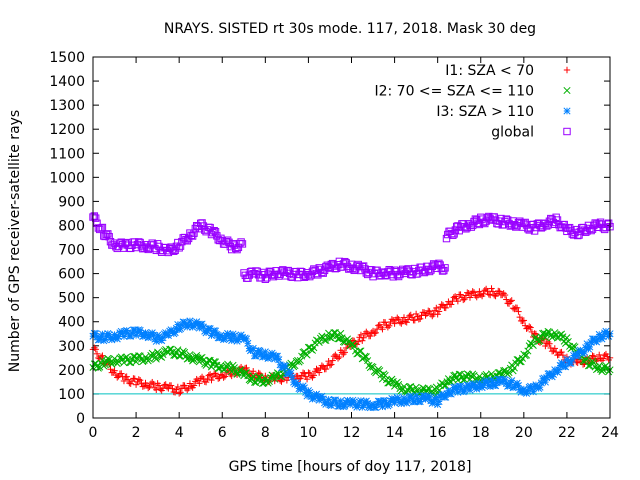  Describe the element at coordinates (93, 433) in the screenshot. I see `x-tick-label: 0` at that location.